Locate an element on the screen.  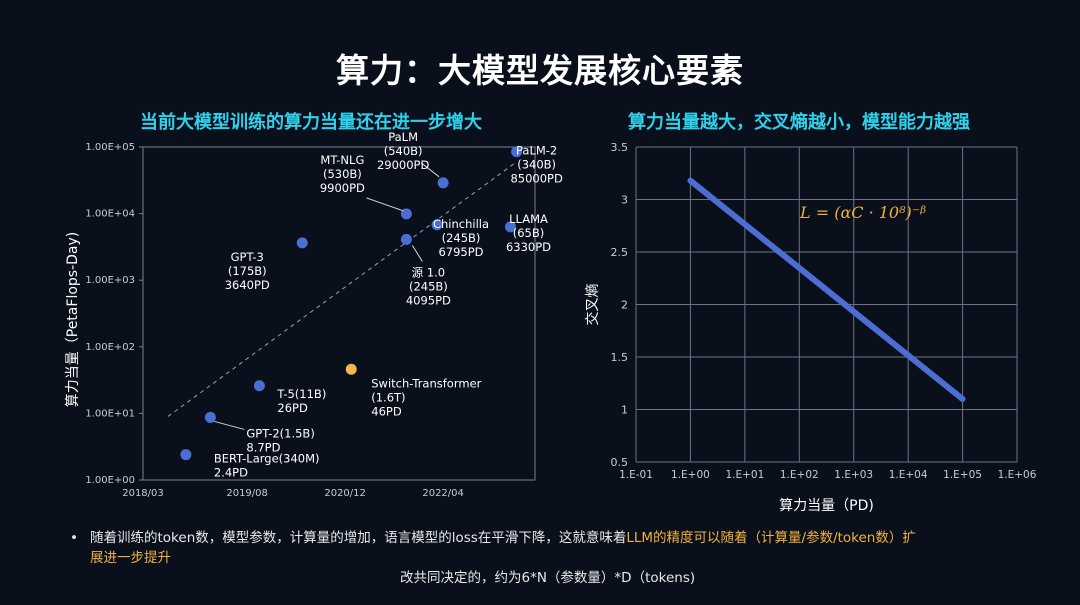
y-tick-label: 2.5 is located at coordinates (620, 252).